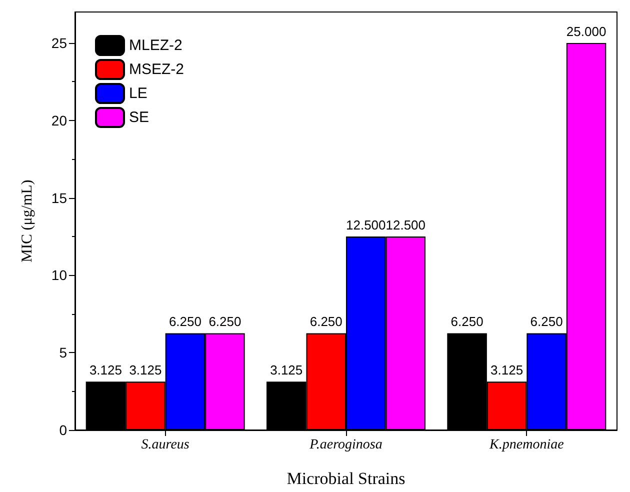 The image size is (630, 492). Describe the element at coordinates (345, 445) in the screenshot. I see `x-tick-label: P.aeroginosa` at that location.